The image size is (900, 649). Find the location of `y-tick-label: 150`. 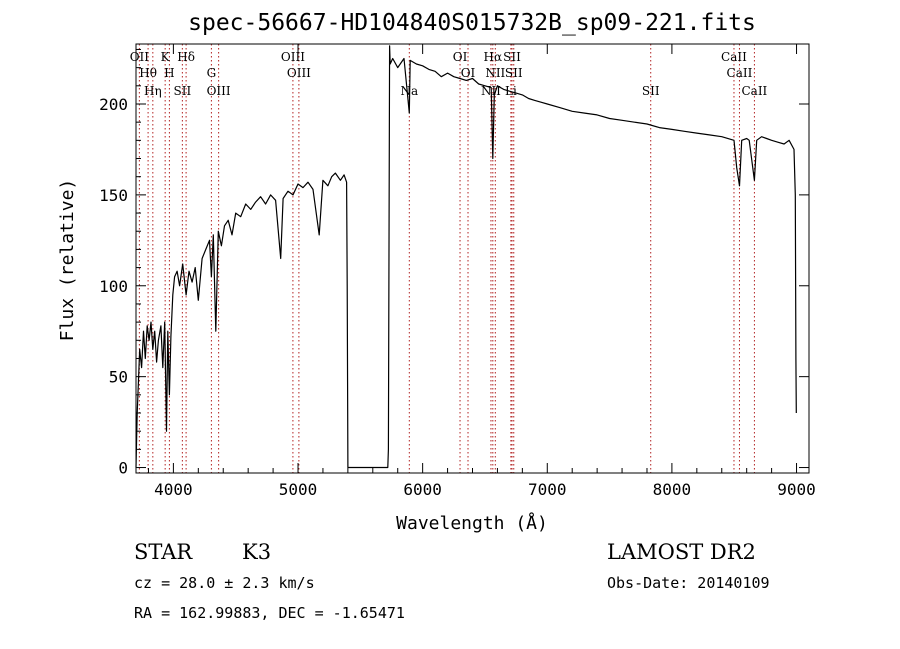

y-tick-label: 150 is located at coordinates (113, 195).